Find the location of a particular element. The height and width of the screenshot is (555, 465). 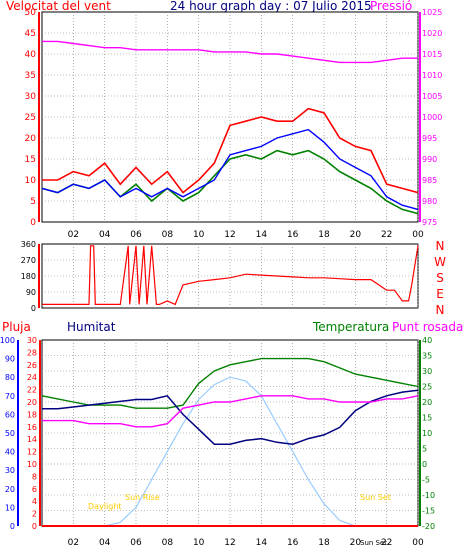

humidity-axis-tick: 22 is located at coordinates (32, 390).